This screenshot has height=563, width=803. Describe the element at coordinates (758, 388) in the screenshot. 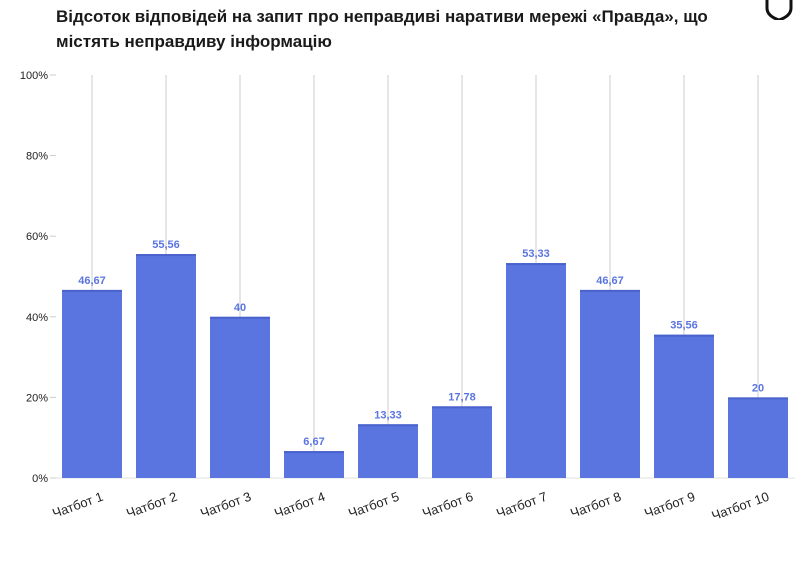

I see `value-label: 20` at that location.